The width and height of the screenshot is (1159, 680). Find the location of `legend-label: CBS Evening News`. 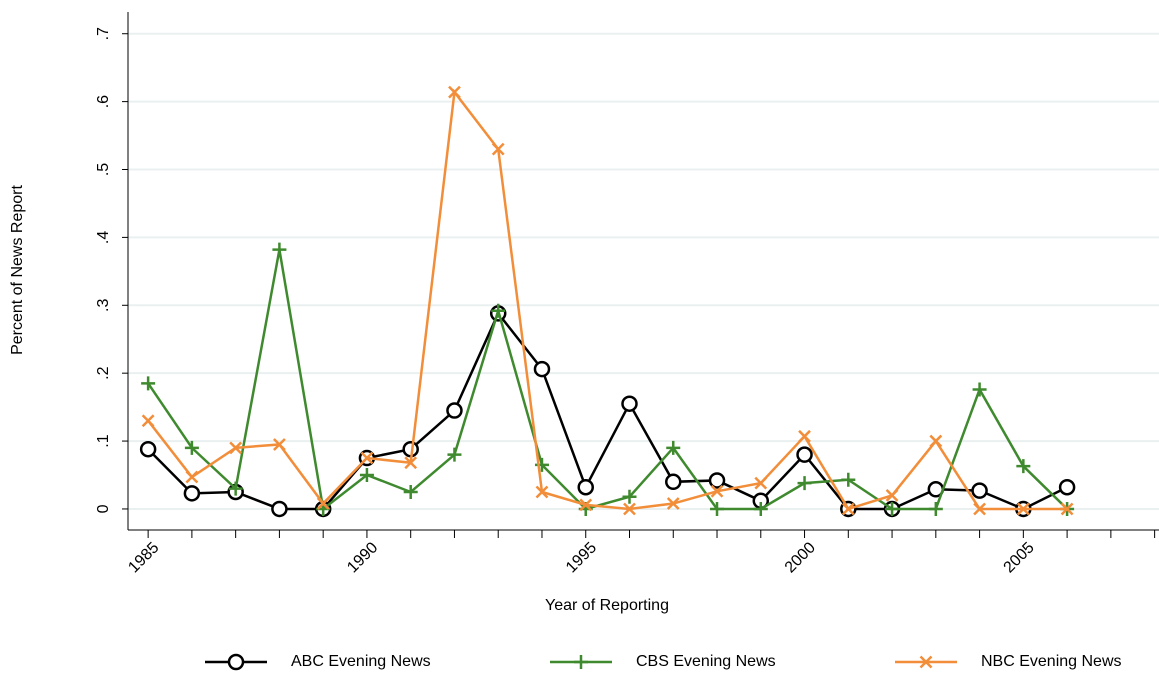

legend-label: CBS Evening News is located at coordinates (706, 661).